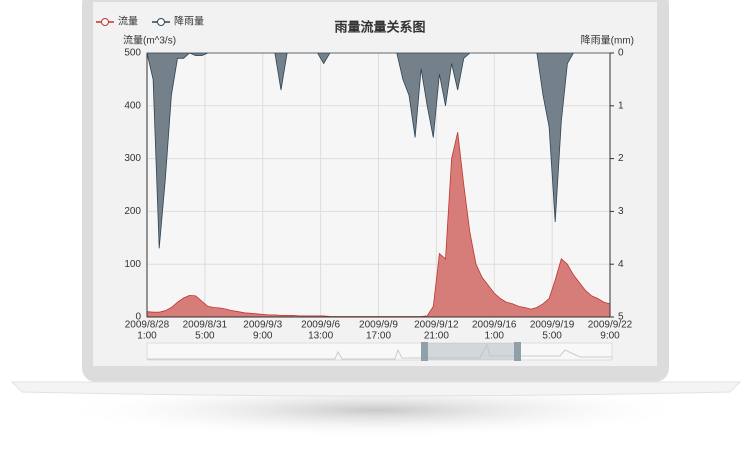 The width and height of the screenshot is (751, 467). Describe the element at coordinates (132, 158) in the screenshot. I see `y-tick-label: 300` at that location.